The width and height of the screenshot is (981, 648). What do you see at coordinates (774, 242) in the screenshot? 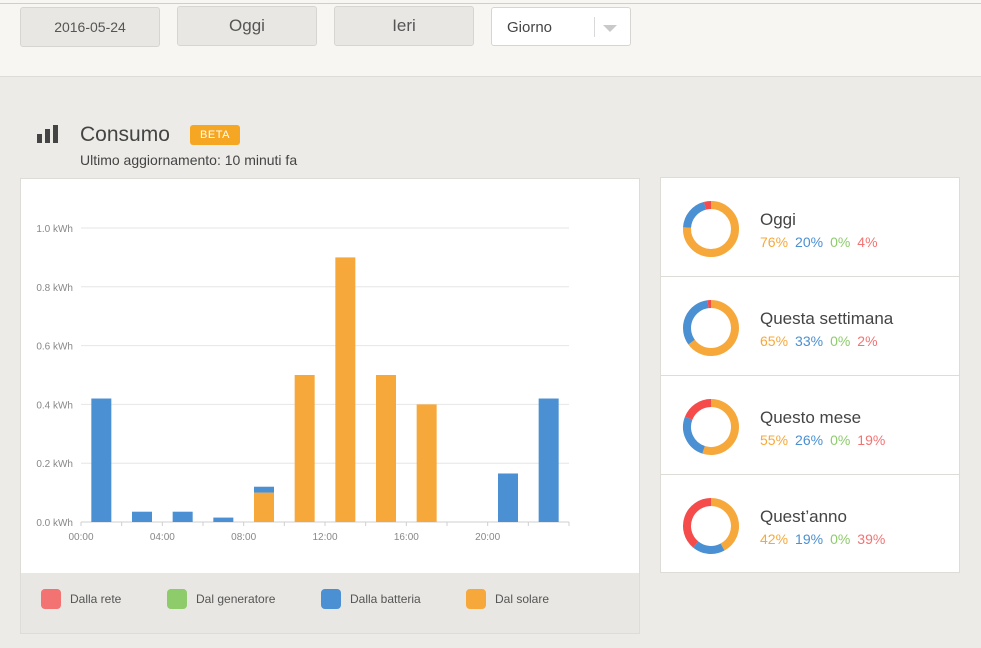
I see `percent-solar: 76%` at bounding box center [774, 242].